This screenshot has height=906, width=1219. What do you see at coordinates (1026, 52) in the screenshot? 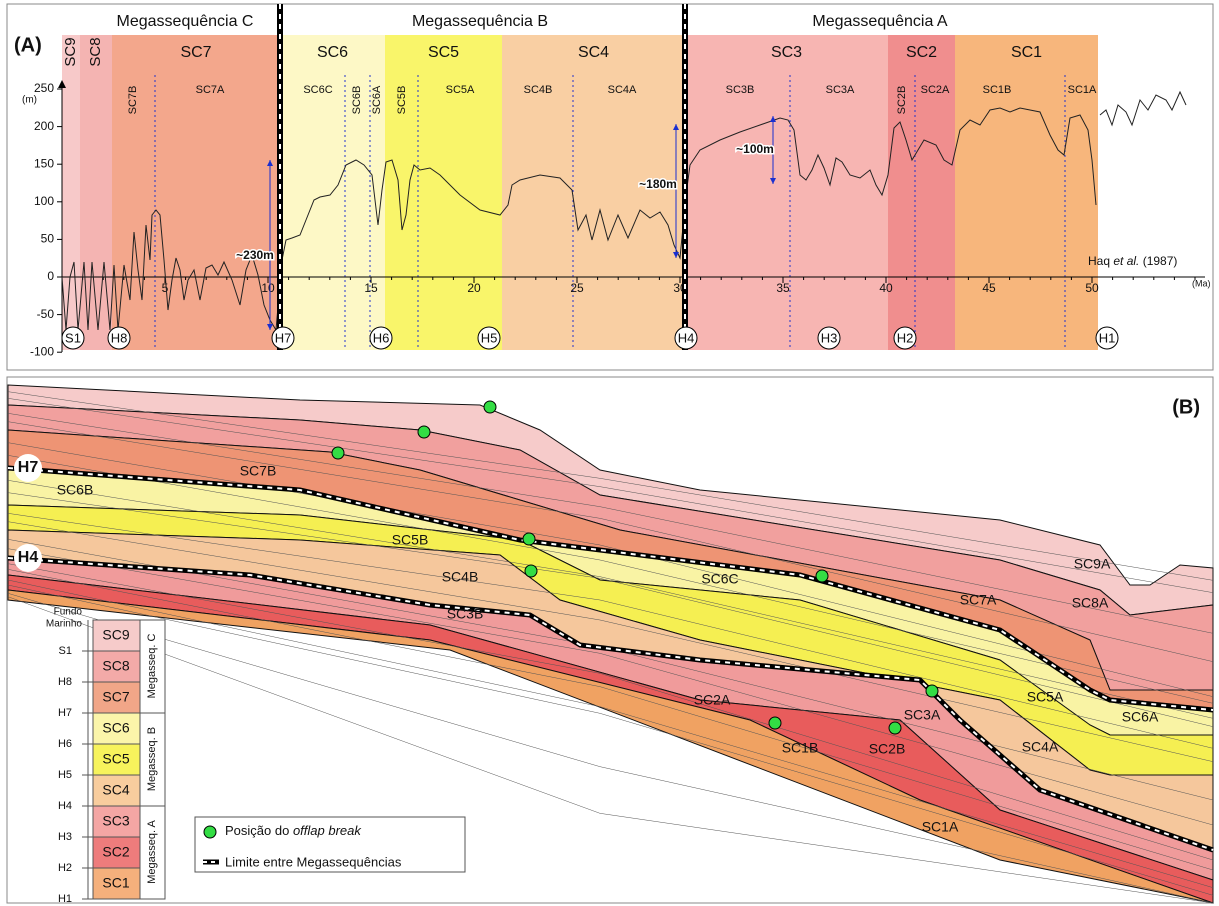
I see `sequence-label: SC1` at bounding box center [1026, 52].